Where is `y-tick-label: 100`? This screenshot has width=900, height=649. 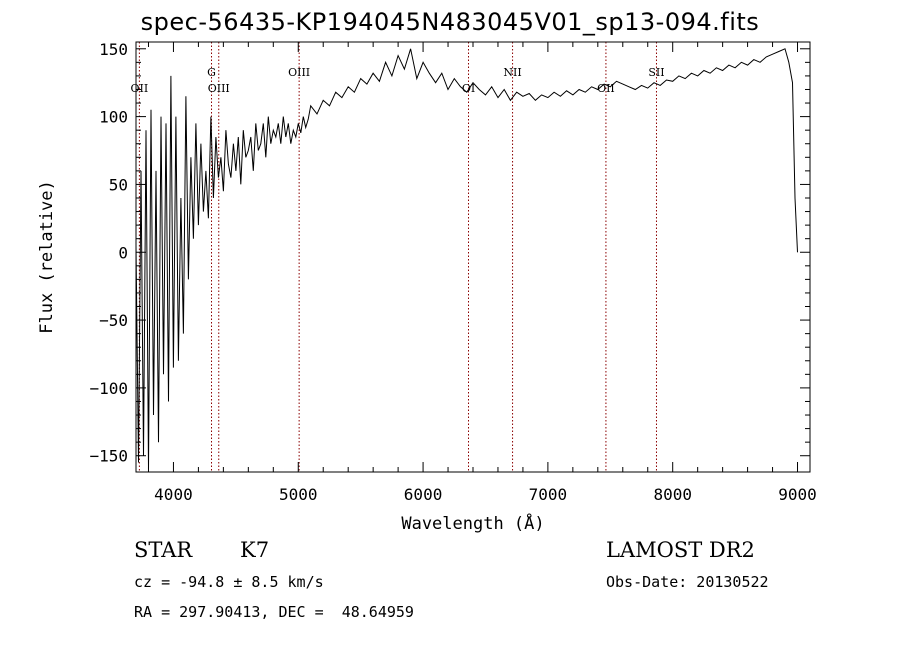 y-tick-label: 100 is located at coordinates (113, 117).